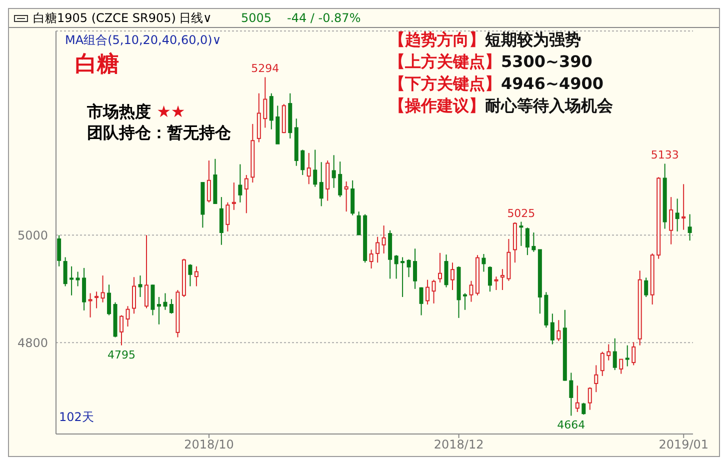 The height and width of the screenshot is (463, 726). What do you see at coordinates (209, 445) in the screenshot?
I see `x-tick-label: 2018/10` at bounding box center [209, 445].